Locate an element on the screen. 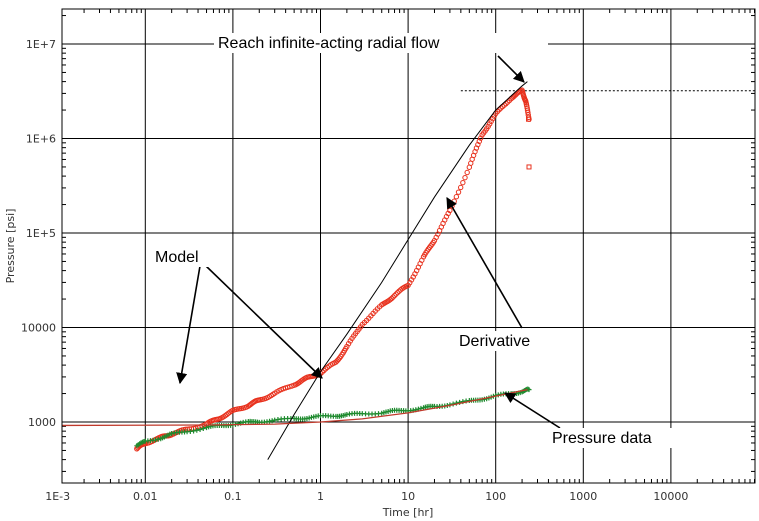 The height and width of the screenshot is (521, 759). annotation-radial-flow: Reach infinite-acting radial flow is located at coordinates (329, 43).